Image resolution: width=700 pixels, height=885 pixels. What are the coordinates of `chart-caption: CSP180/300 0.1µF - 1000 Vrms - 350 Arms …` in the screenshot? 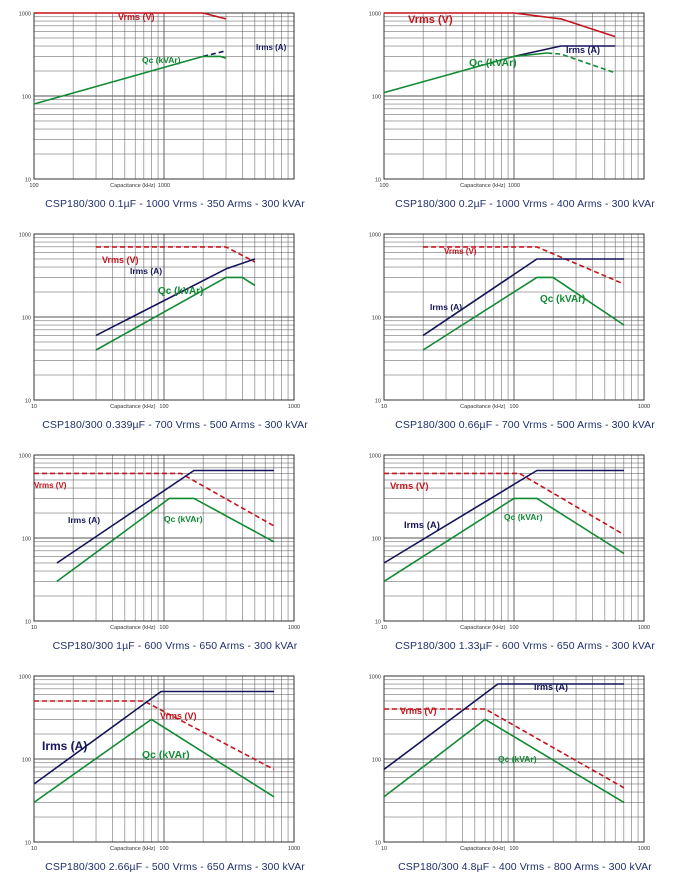 It's located at (175, 204).